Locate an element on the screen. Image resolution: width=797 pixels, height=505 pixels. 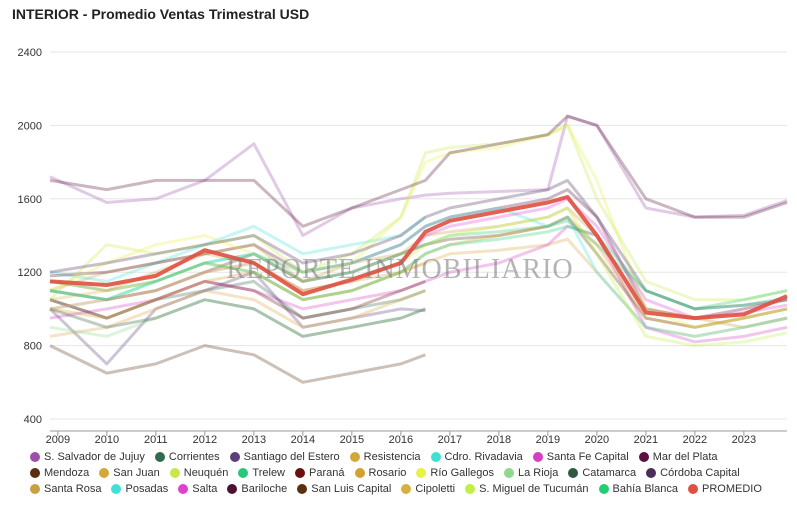
y-tick-label: 1600 is located at coordinates (30, 200).